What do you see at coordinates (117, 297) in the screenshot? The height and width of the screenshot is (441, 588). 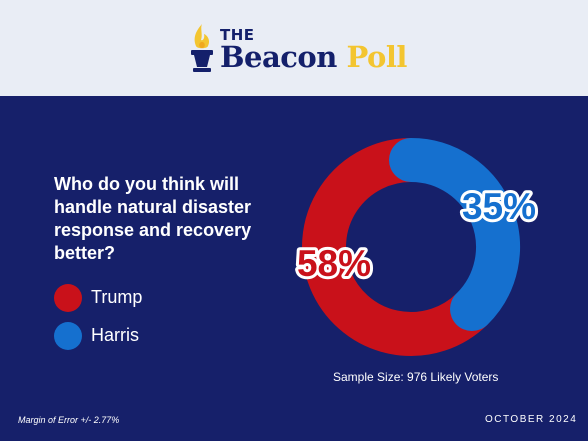 I see `legend-label-trump: Trump` at bounding box center [117, 297].